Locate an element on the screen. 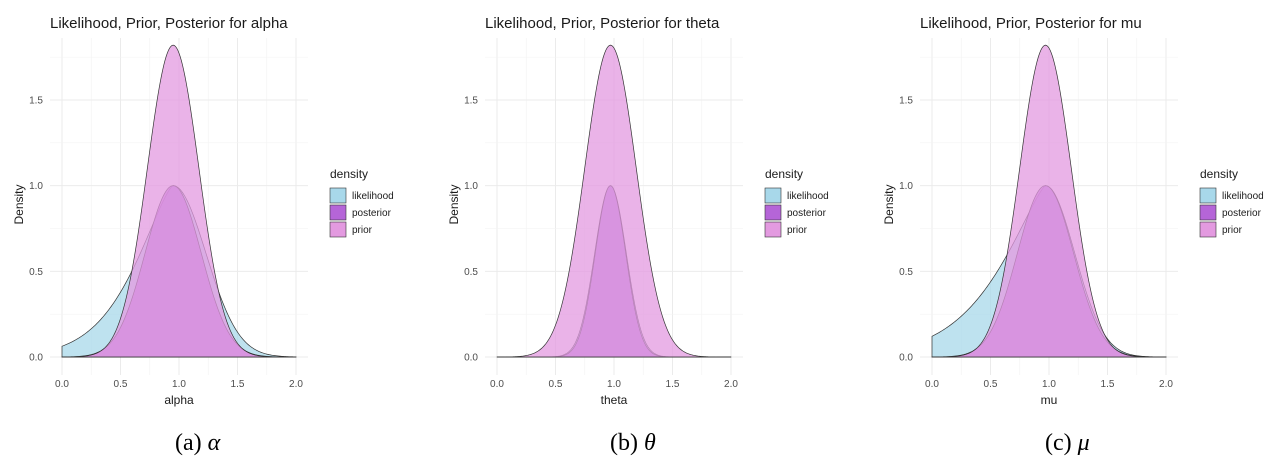 This screenshot has width=1286, height=467. chart-title: Likelihood, Prior, Posterior for mu is located at coordinates (1031, 23).